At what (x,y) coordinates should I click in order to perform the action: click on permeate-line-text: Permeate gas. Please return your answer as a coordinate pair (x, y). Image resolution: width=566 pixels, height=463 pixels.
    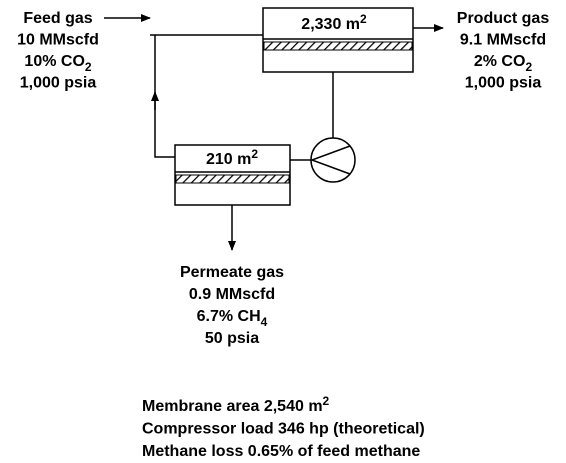
    Looking at the image, I should click on (232, 272).